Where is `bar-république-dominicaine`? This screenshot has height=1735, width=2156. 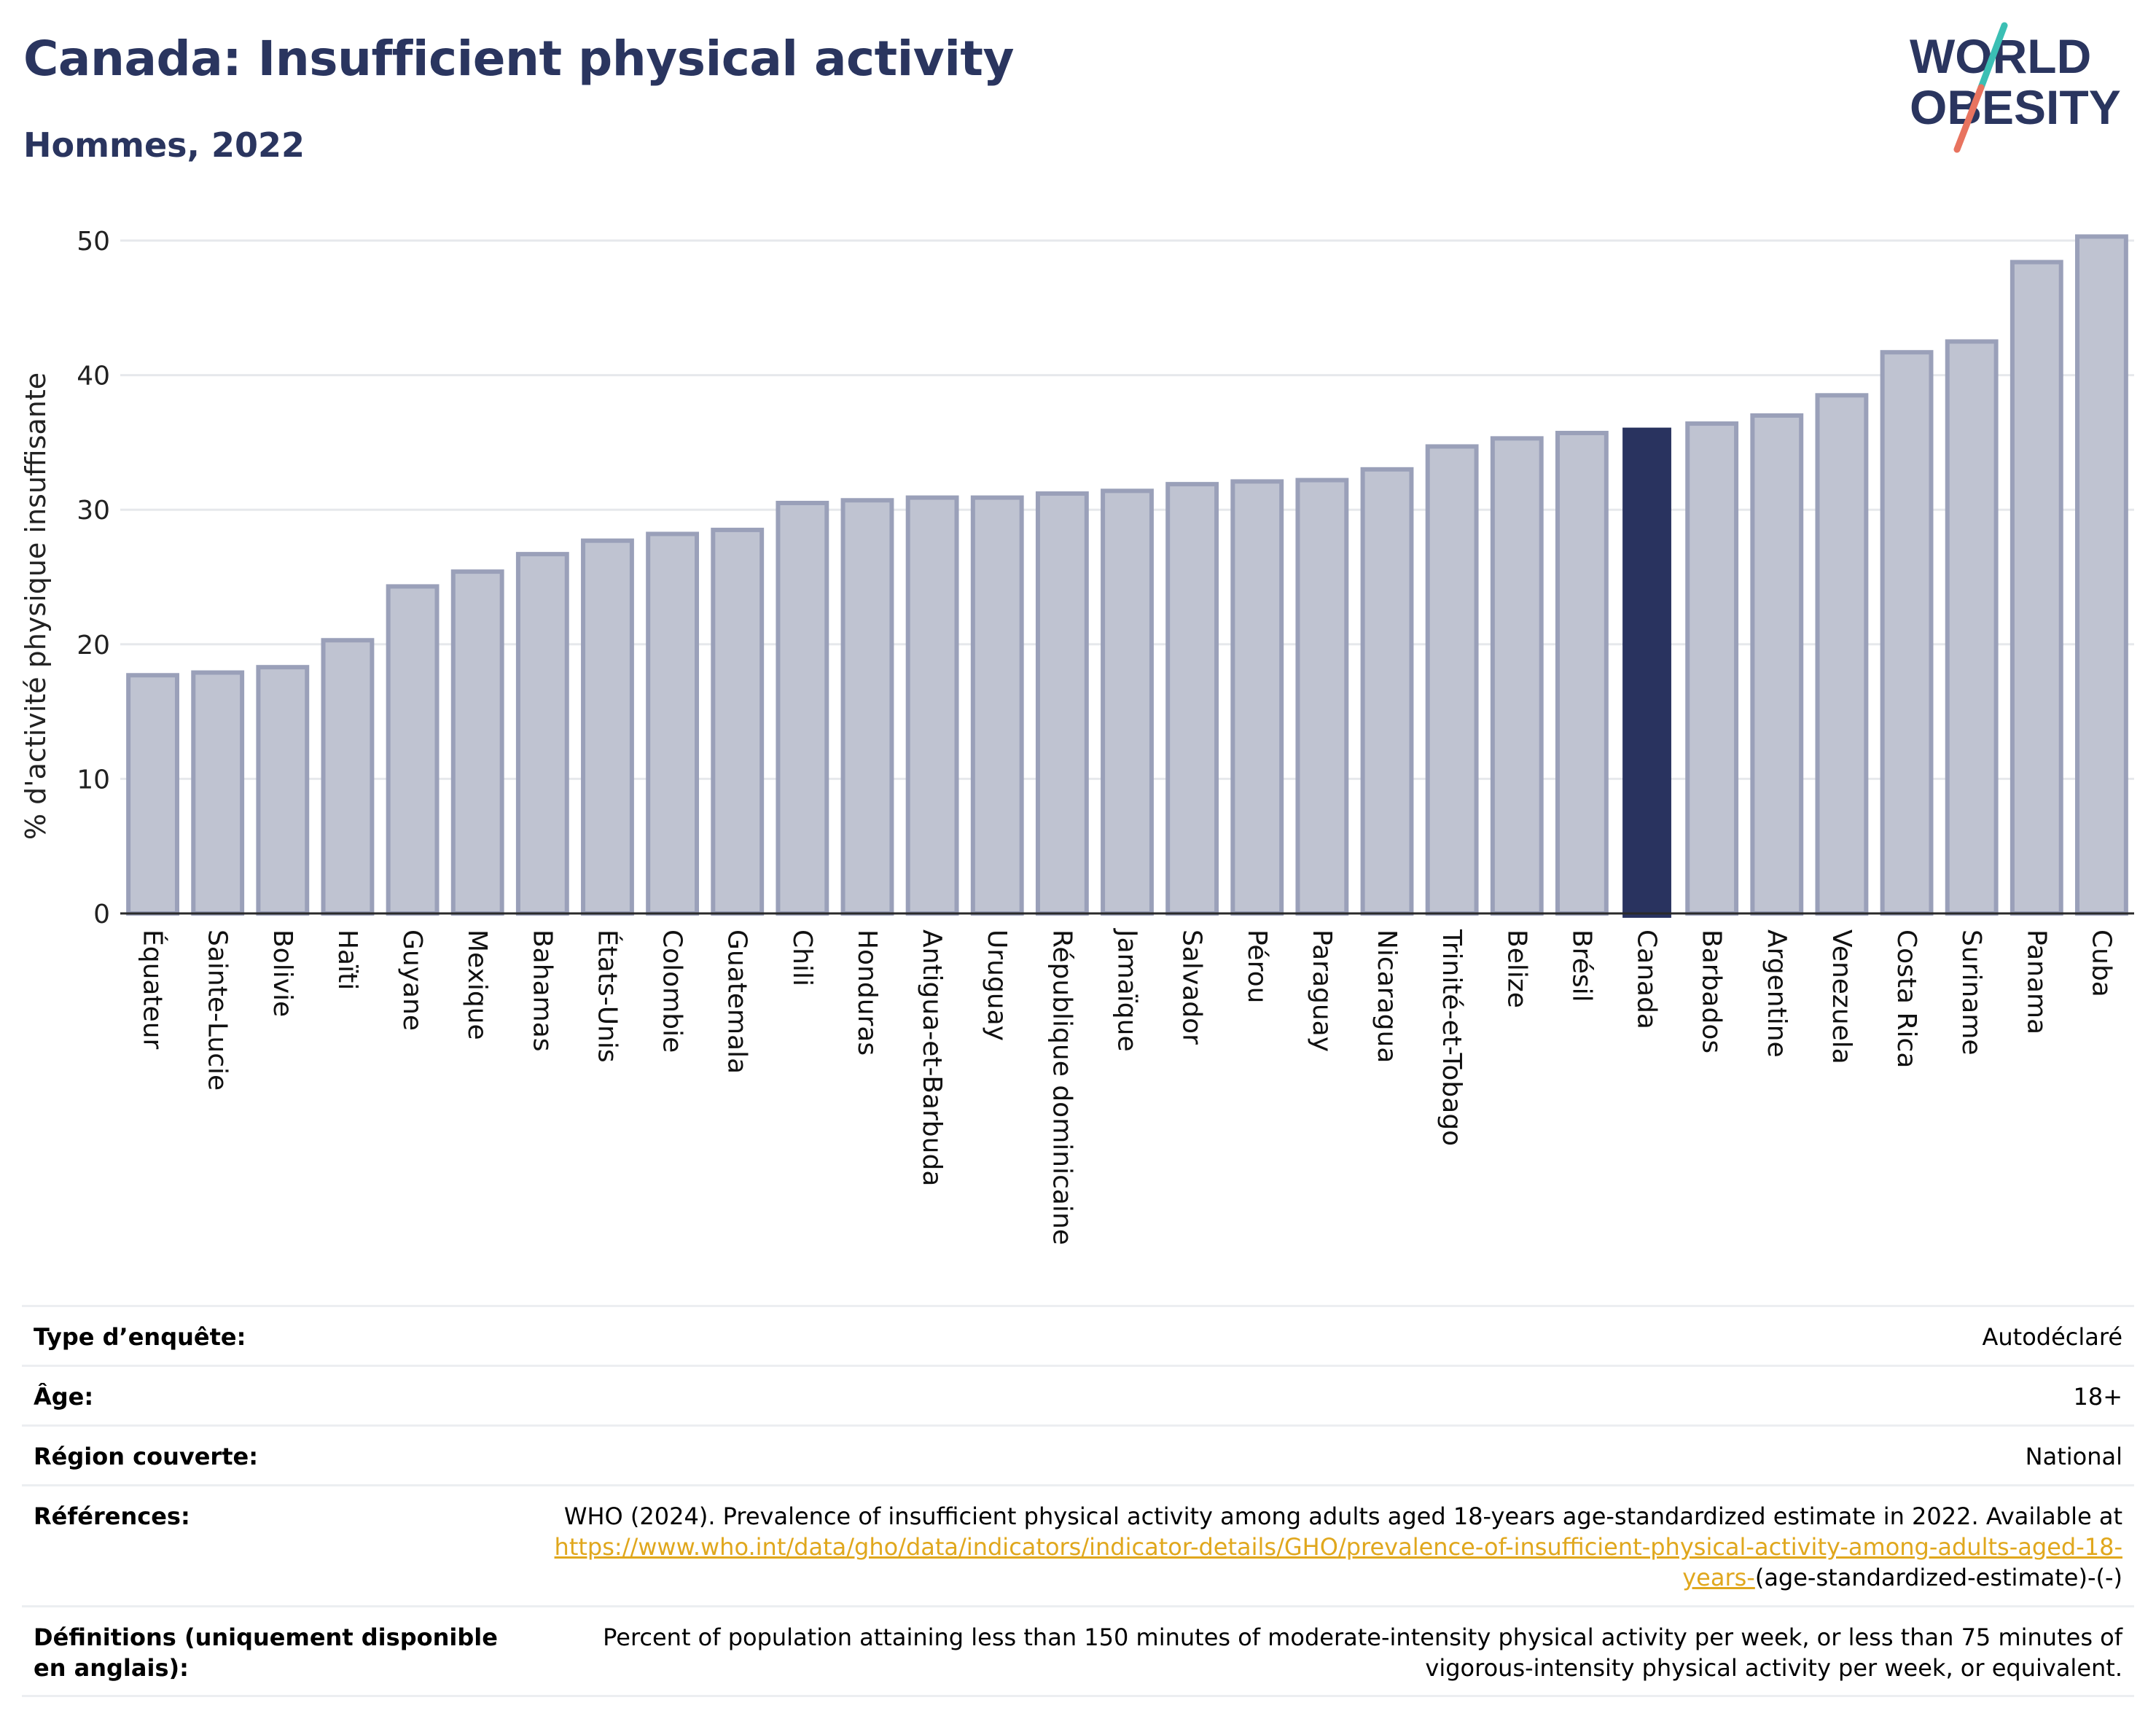
bar-république-dominicaine is located at coordinates (1062, 703).